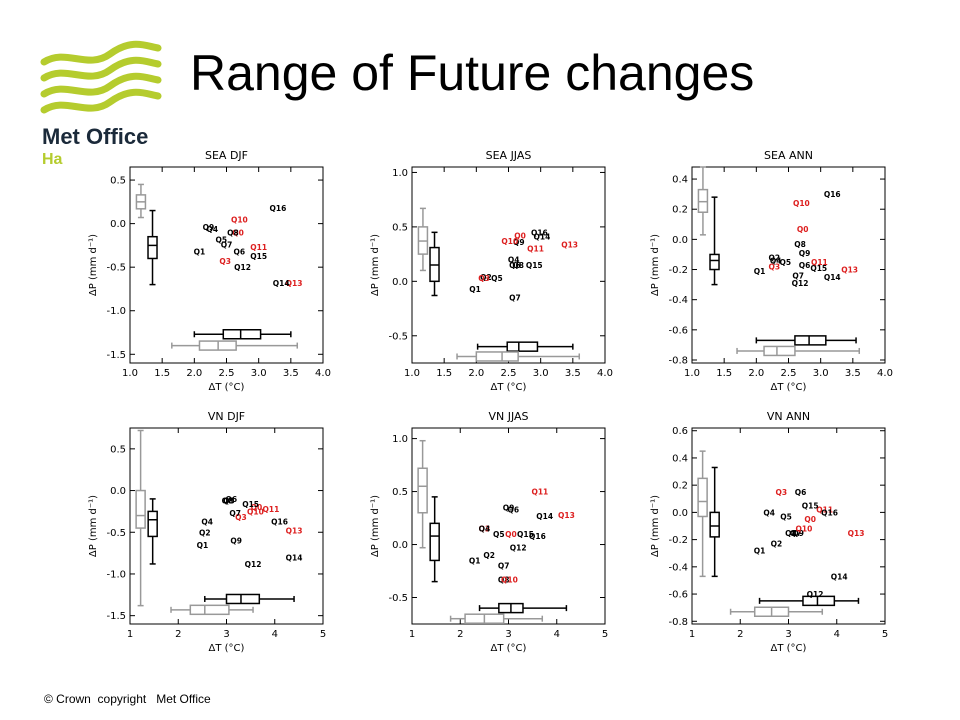 The image size is (960, 720). Describe the element at coordinates (509, 155) in the screenshot. I see `chart-title: SEA JJAS` at that location.